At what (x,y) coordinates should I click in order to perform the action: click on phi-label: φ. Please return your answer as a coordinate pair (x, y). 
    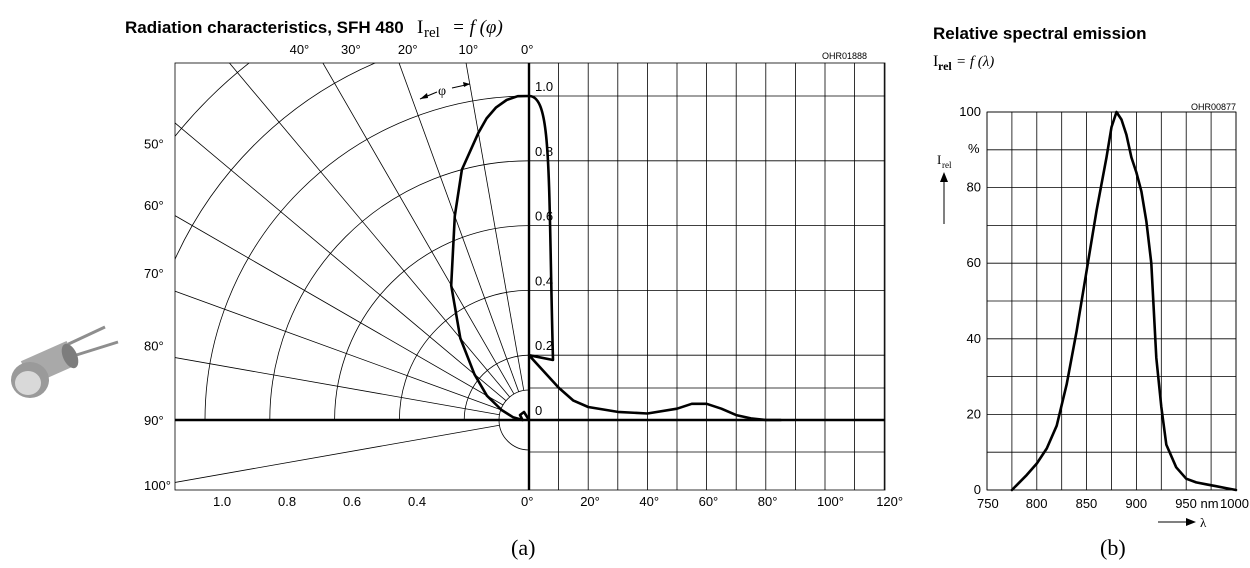
    Looking at the image, I should click on (442, 91).